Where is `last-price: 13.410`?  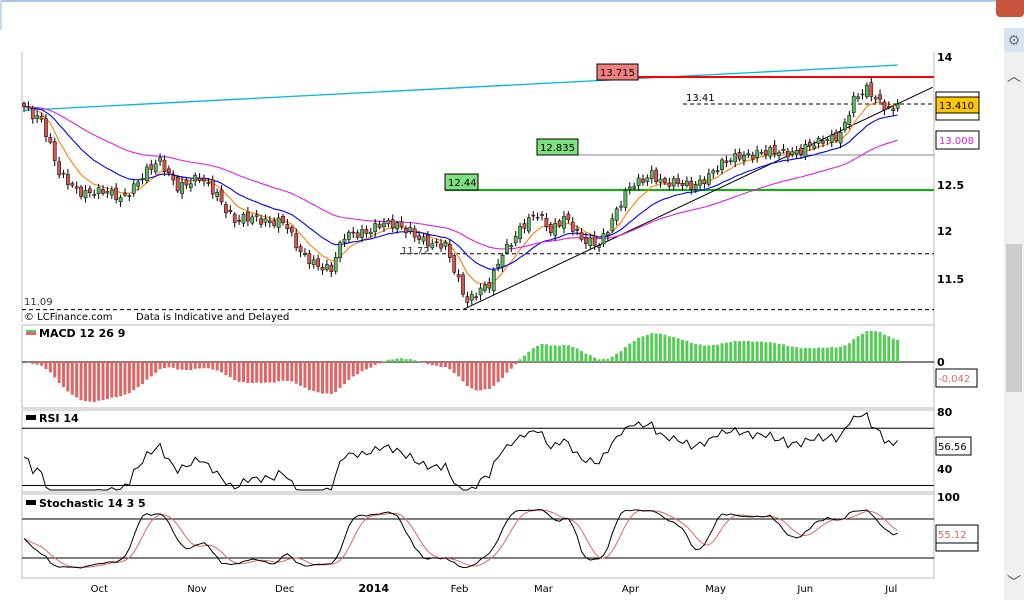
last-price: 13.410 is located at coordinates (956, 106).